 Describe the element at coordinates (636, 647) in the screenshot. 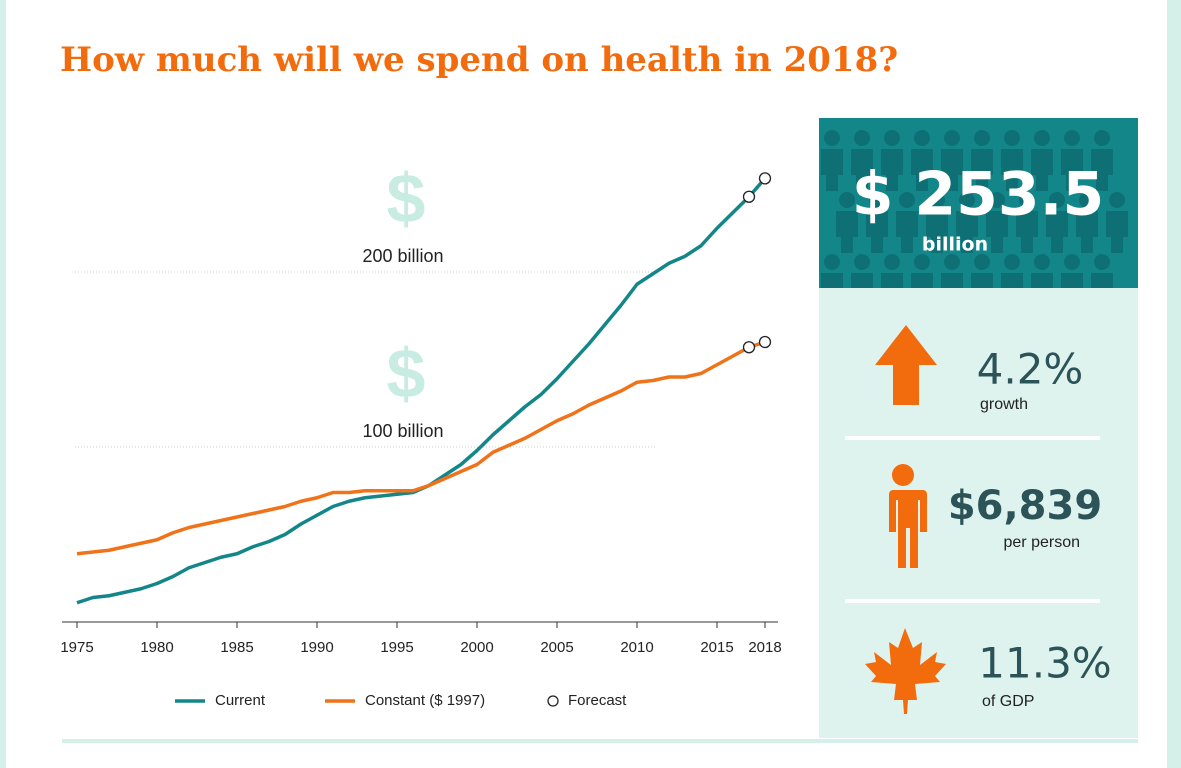

I see `x-tick-label: 2010` at that location.